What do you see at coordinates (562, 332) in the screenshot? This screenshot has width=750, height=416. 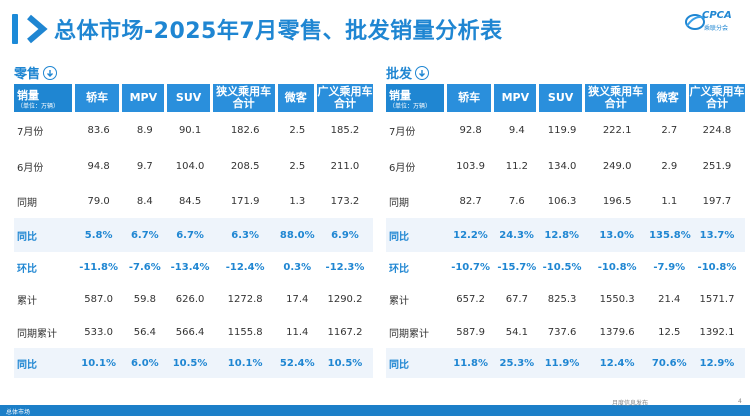 I see `table-cell: 737.6` at bounding box center [562, 332].